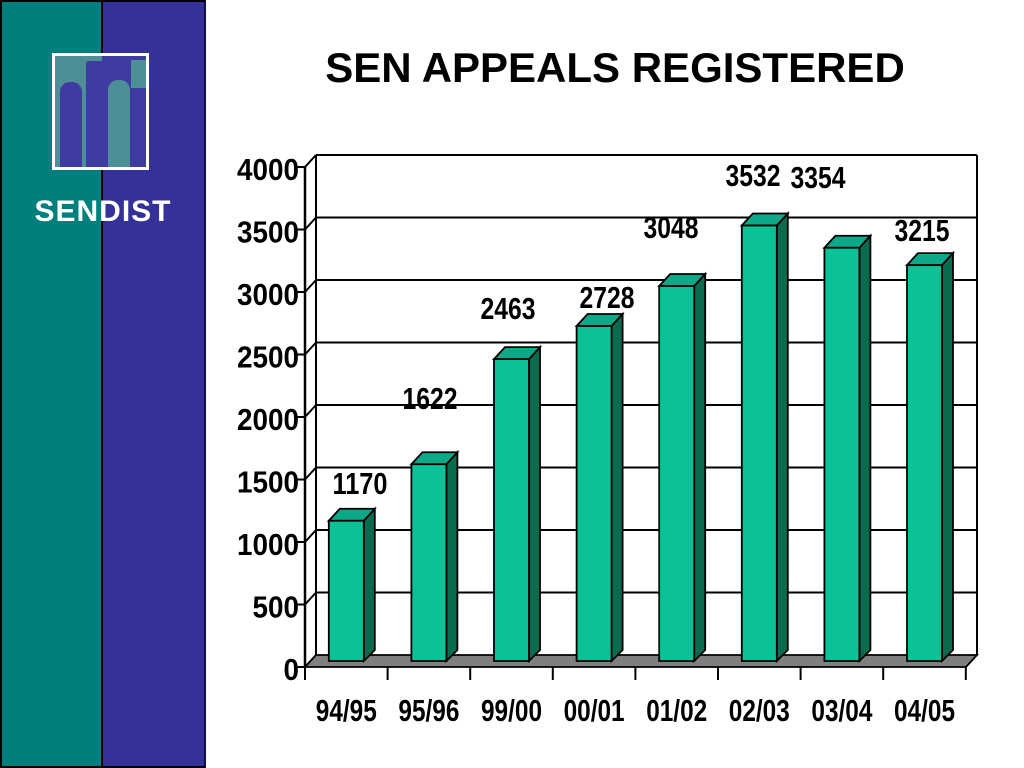  What do you see at coordinates (360, 483) in the screenshot?
I see `bar-data-label: 1170` at bounding box center [360, 483].